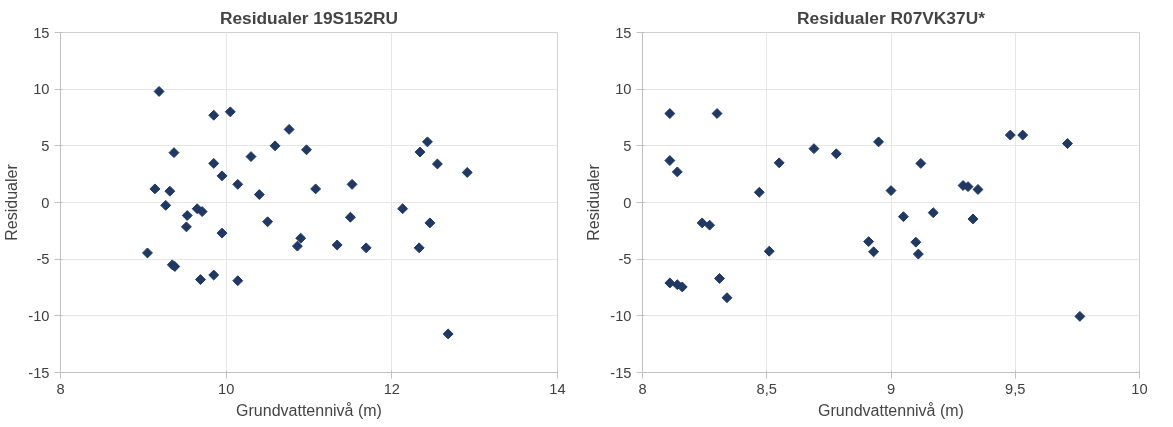 The image size is (1173, 427). I want to click on x-tick-label: 12, so click(391, 388).